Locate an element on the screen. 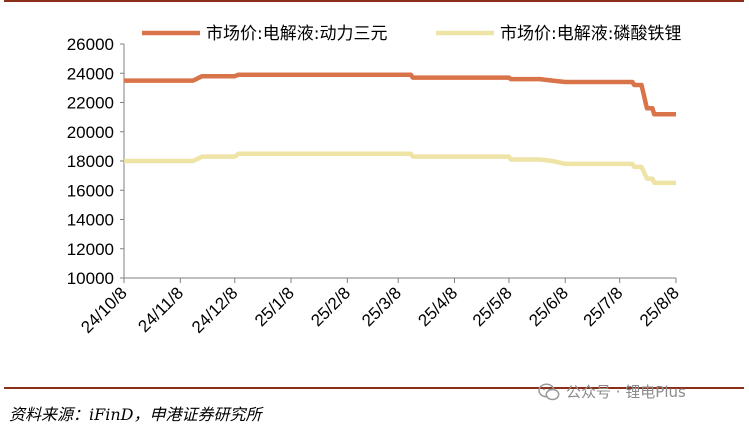 The width and height of the screenshot is (749, 426). y-tick-label: 18000 is located at coordinates (90, 161).